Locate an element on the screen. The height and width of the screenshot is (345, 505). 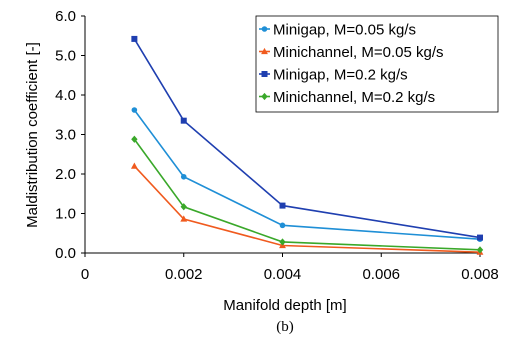
legend-label: Minichannel, M=0.05 kg/s is located at coordinates (358, 52).